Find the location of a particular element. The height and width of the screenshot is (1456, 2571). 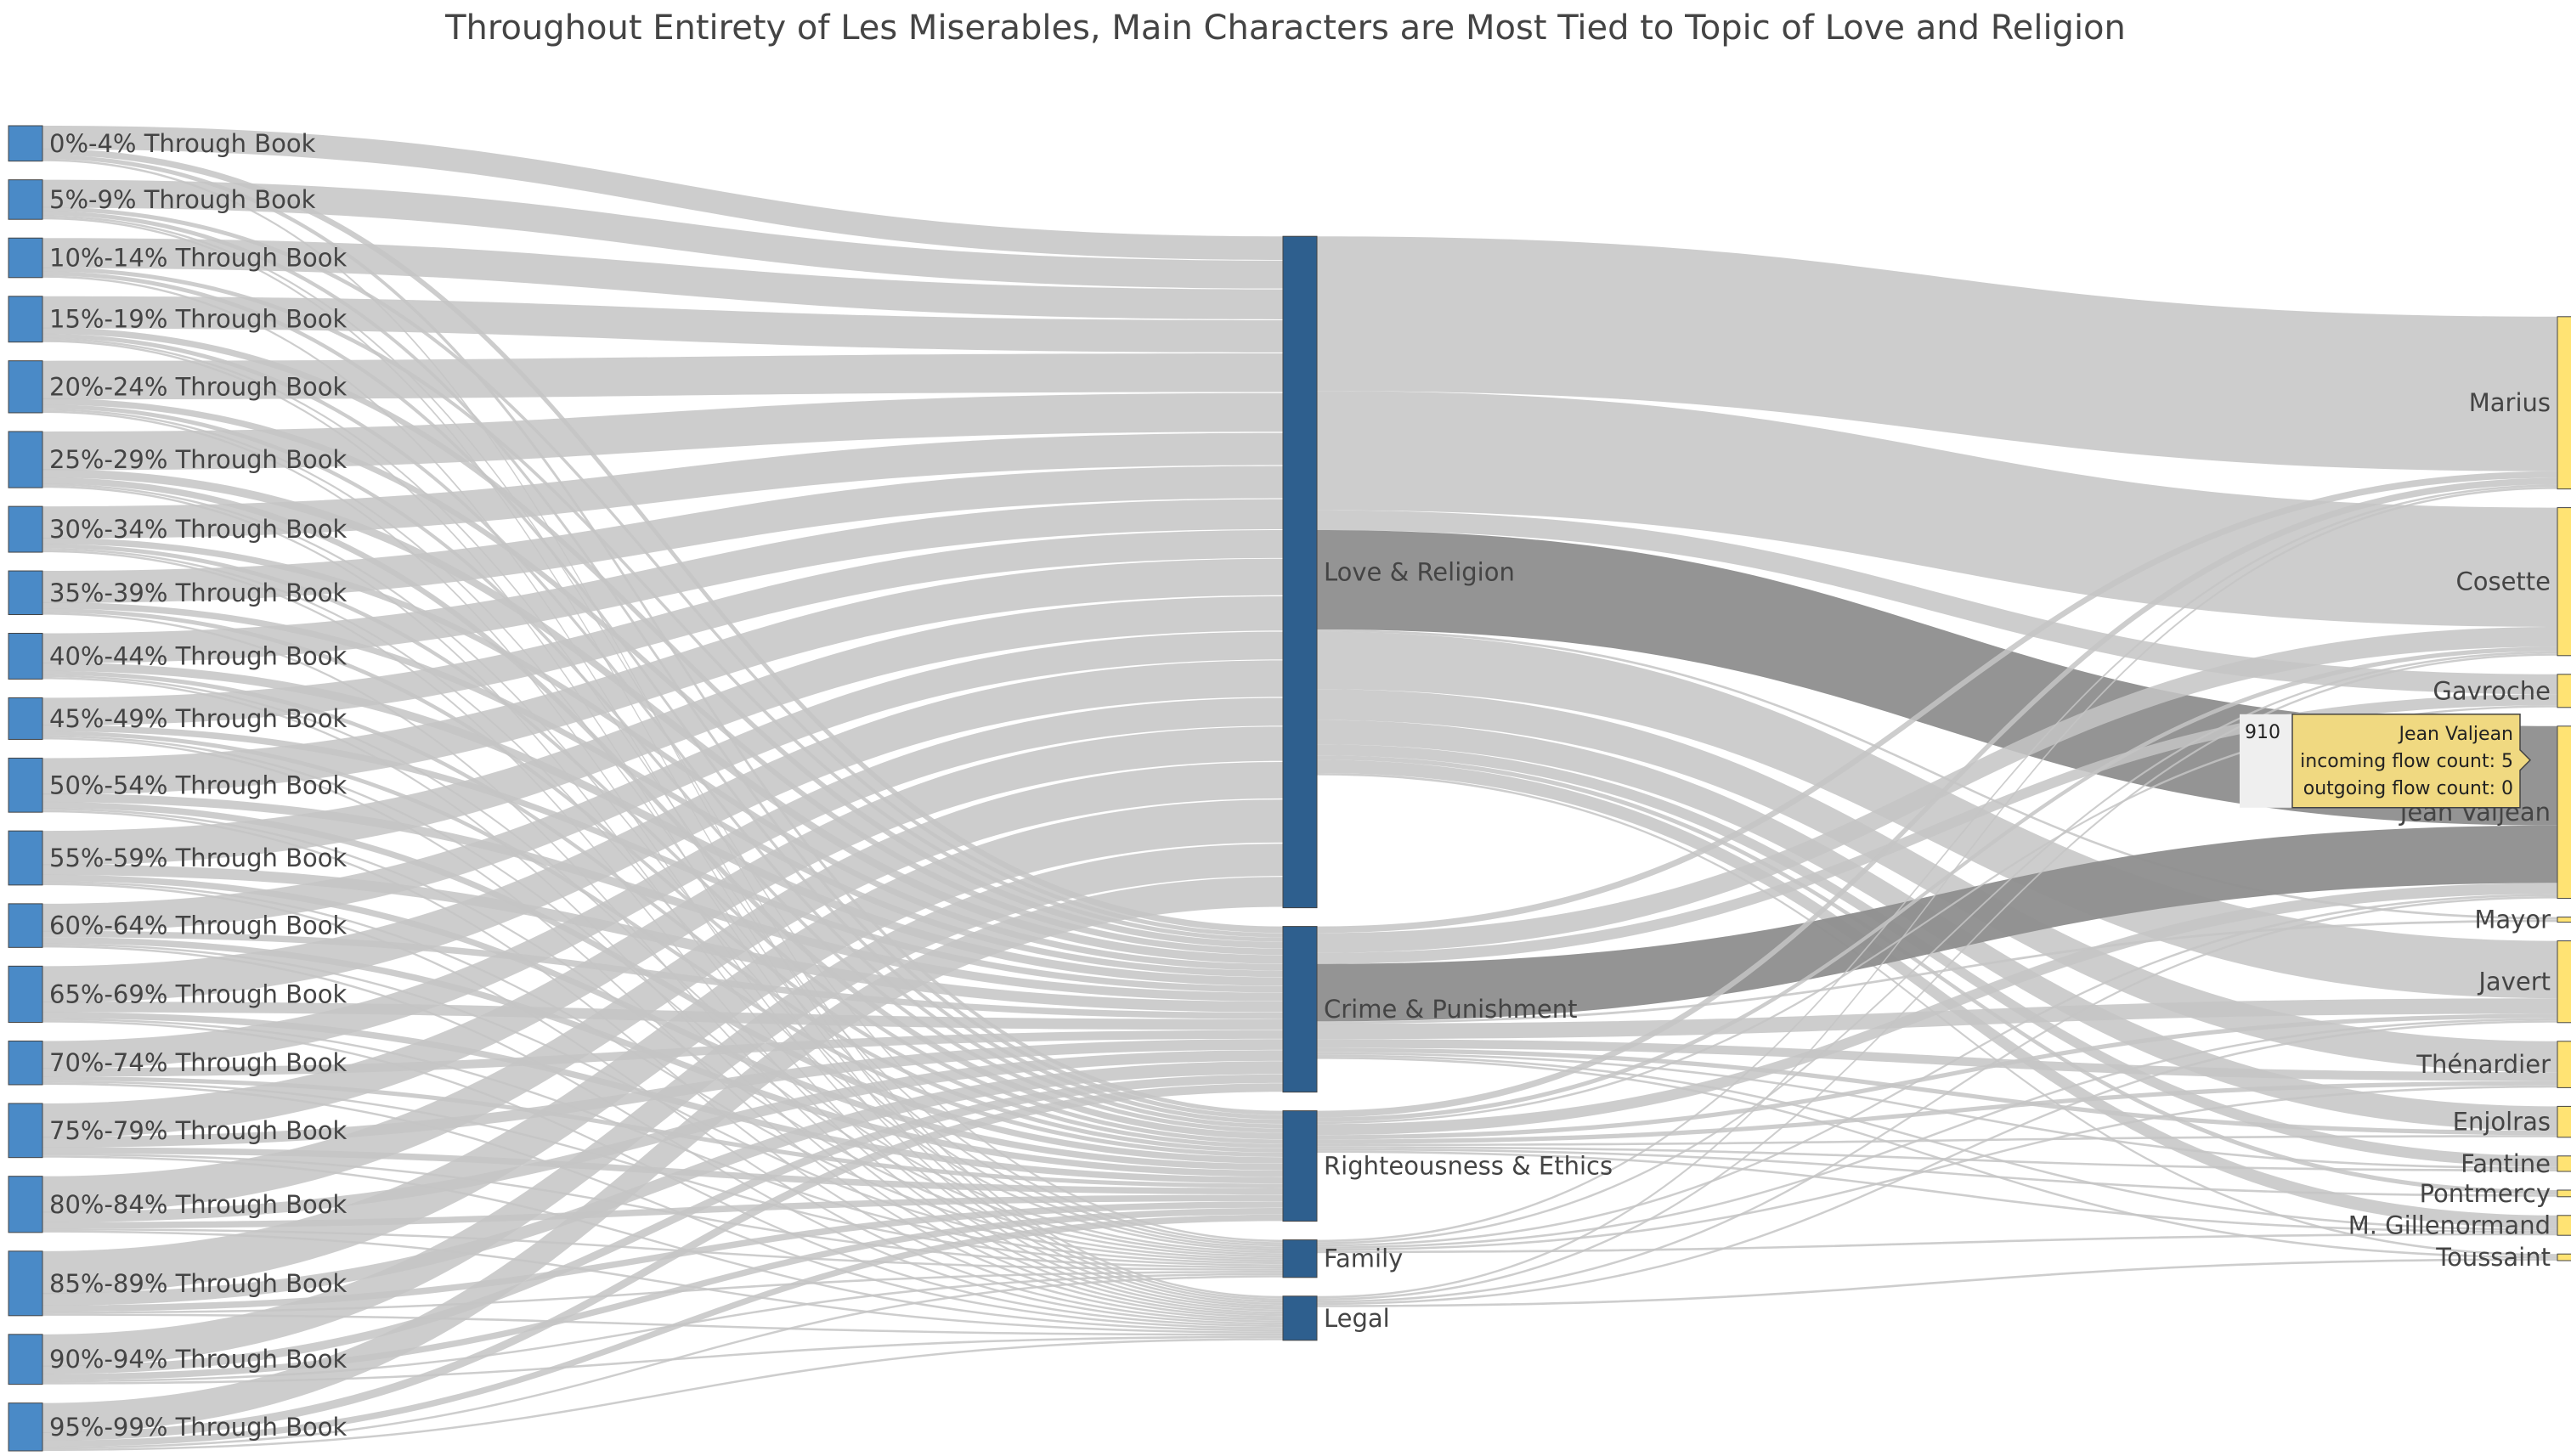

label-70-74-through-book: 70%-74% Through Book is located at coordinates (198, 1063).